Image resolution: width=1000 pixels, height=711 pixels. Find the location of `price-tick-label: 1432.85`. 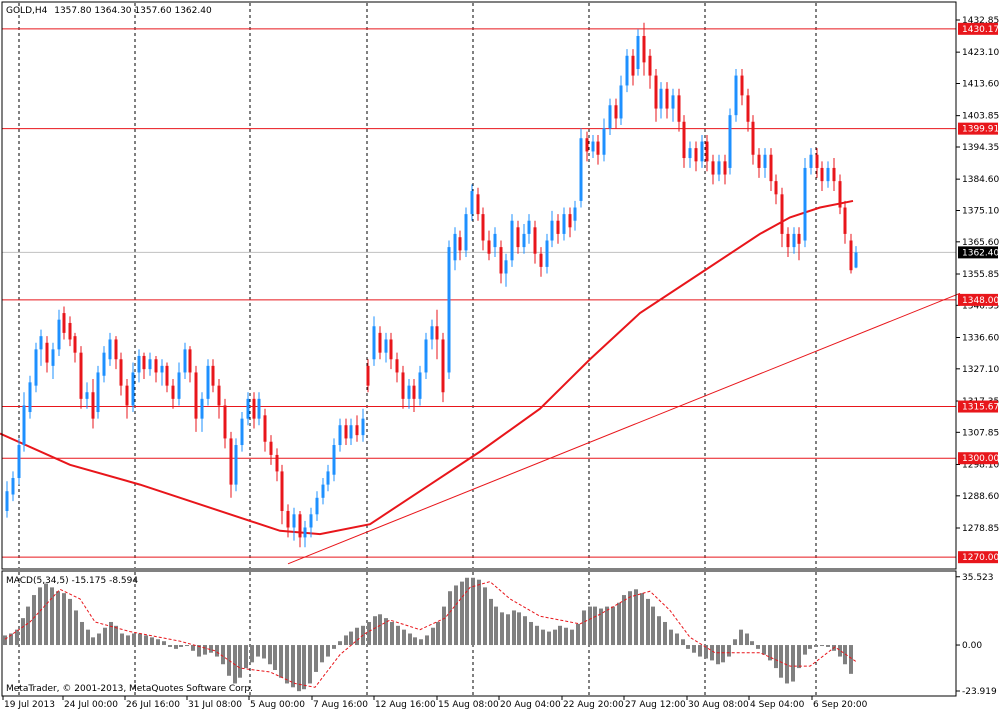

price-tick-label: 1432.85 is located at coordinates (980, 21).